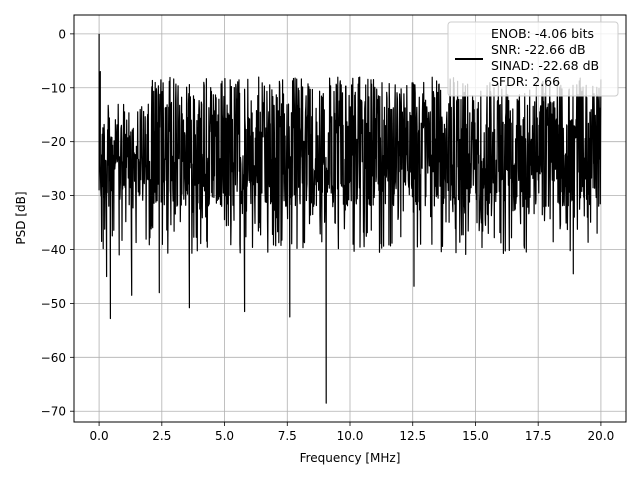 The width and height of the screenshot is (640, 484). What do you see at coordinates (53, 250) in the screenshot?
I see `y-tick-label: −40` at bounding box center [53, 250].